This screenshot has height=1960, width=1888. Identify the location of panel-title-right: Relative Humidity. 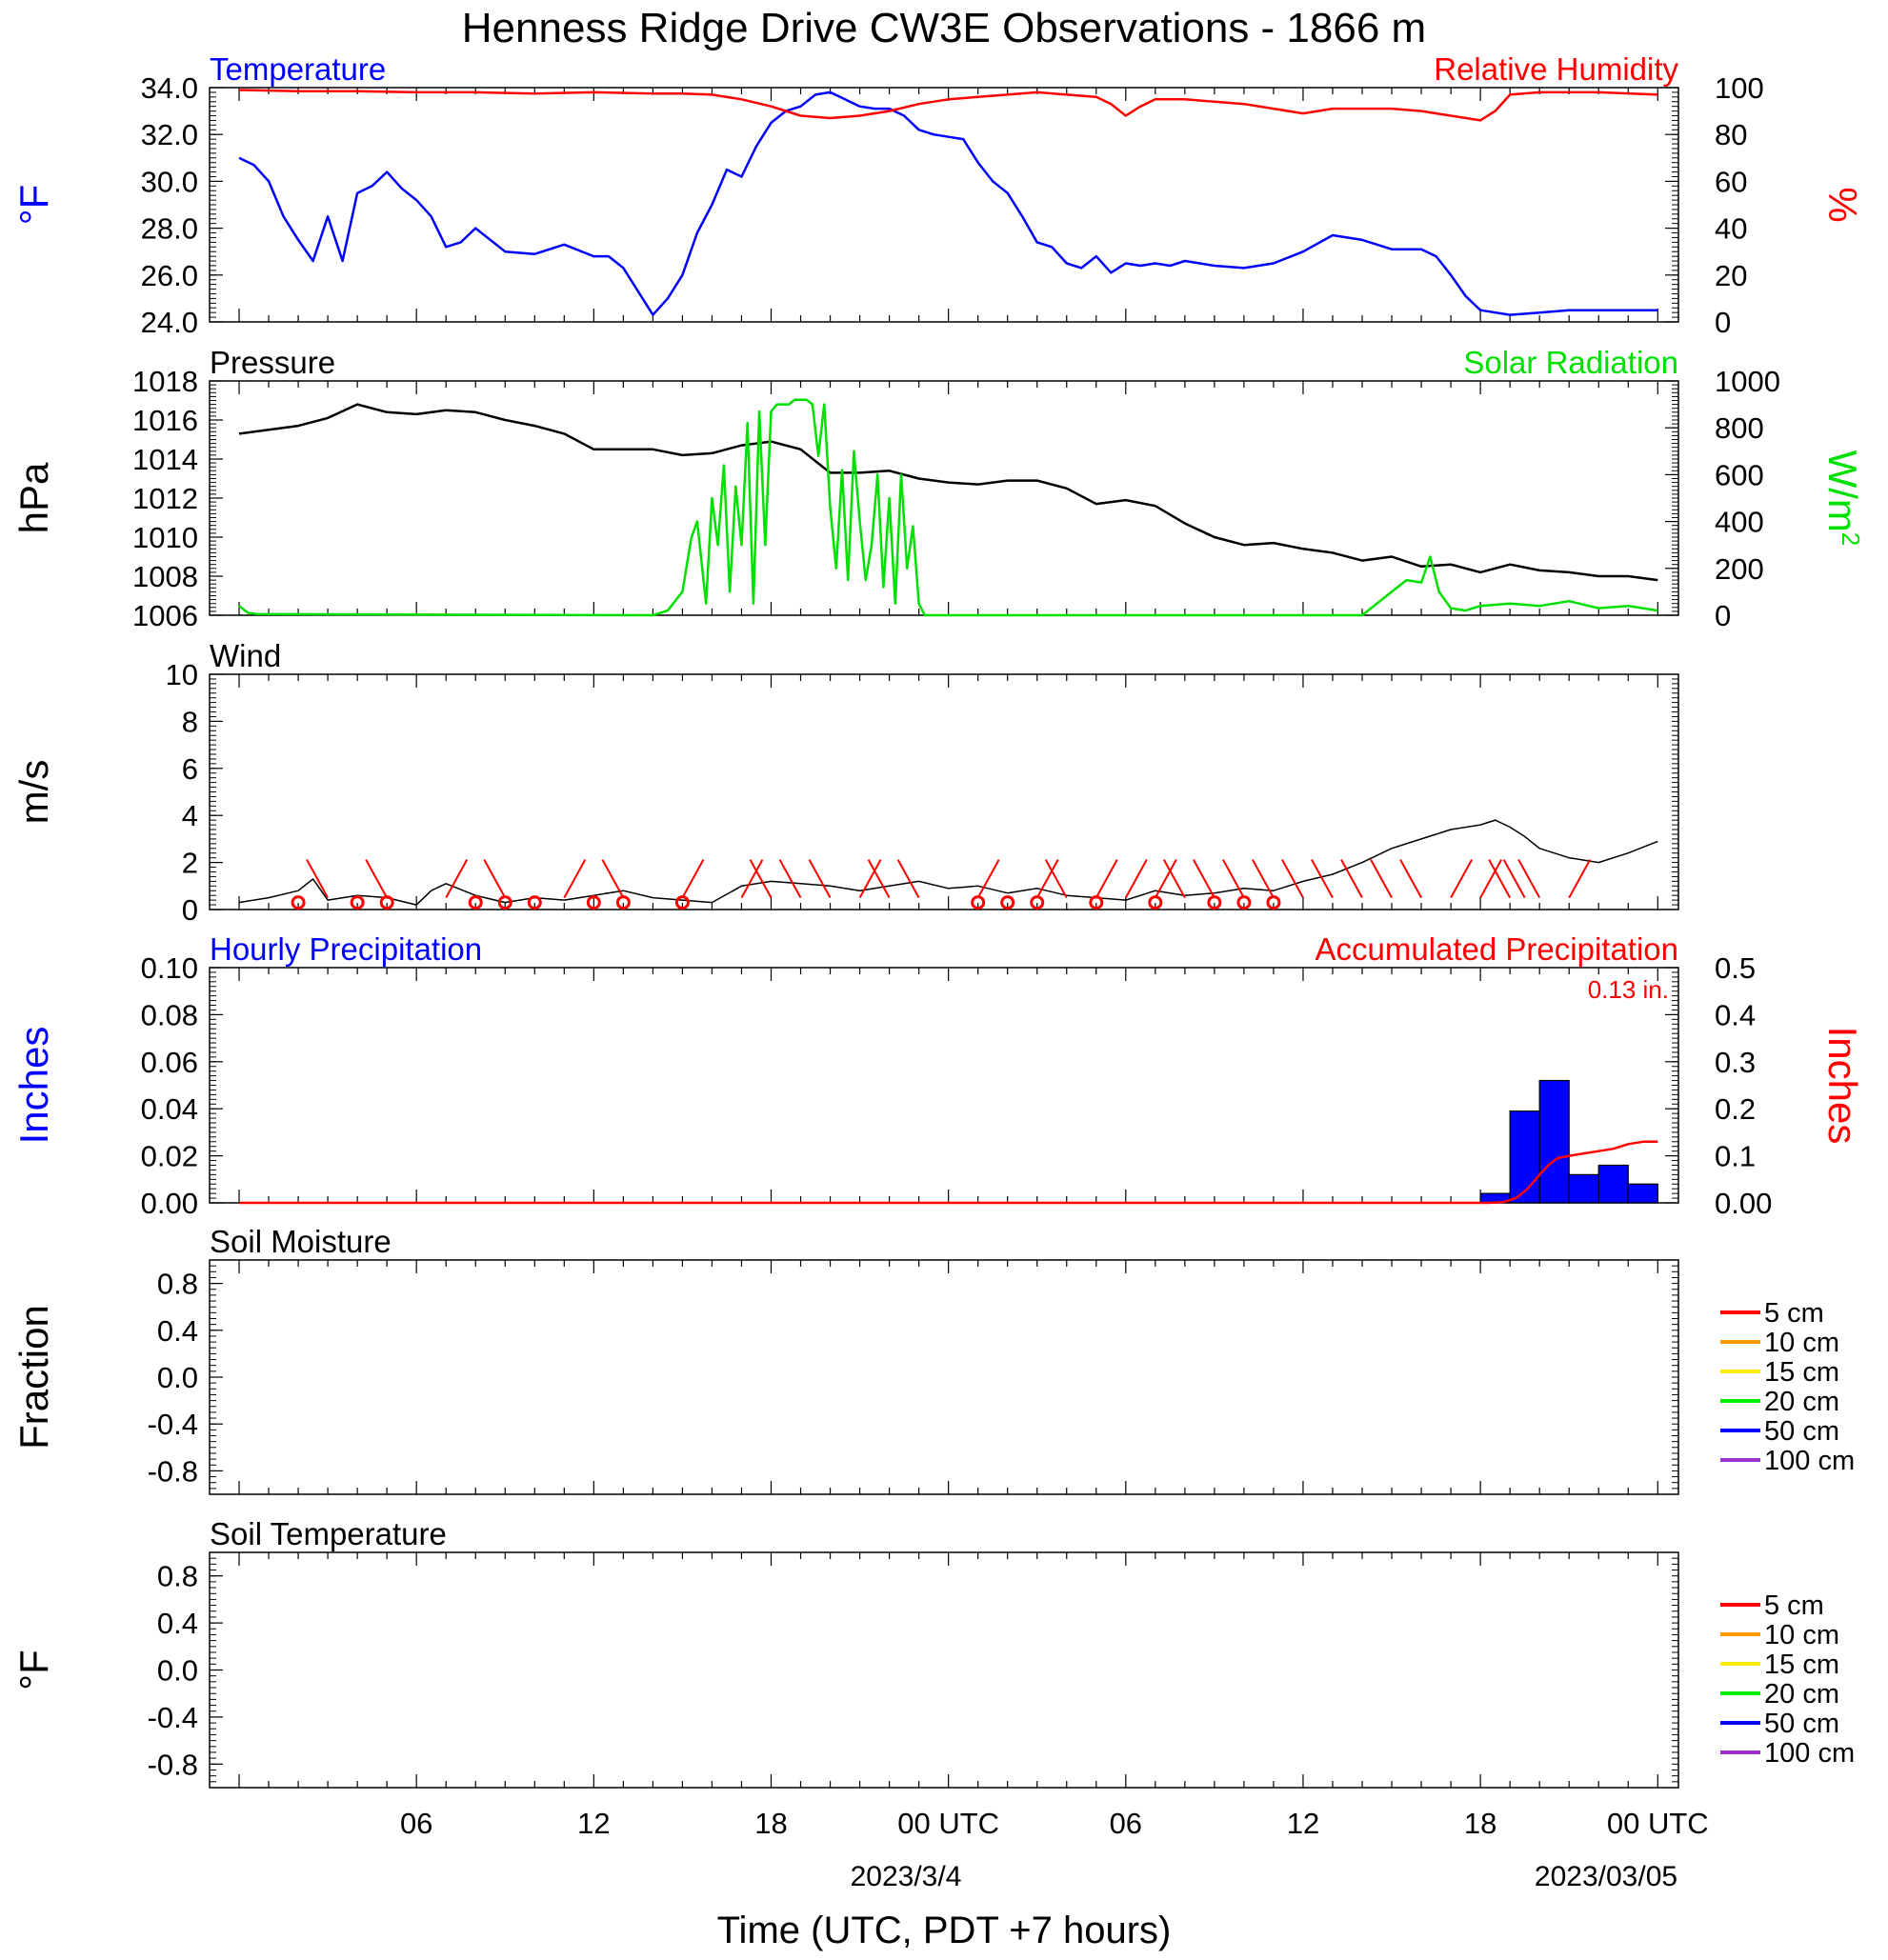
(1556, 69).